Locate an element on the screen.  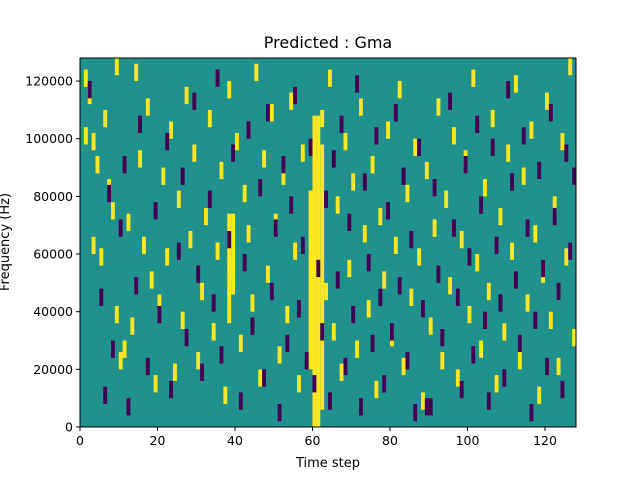
x-tick-label: 120 is located at coordinates (545, 440).